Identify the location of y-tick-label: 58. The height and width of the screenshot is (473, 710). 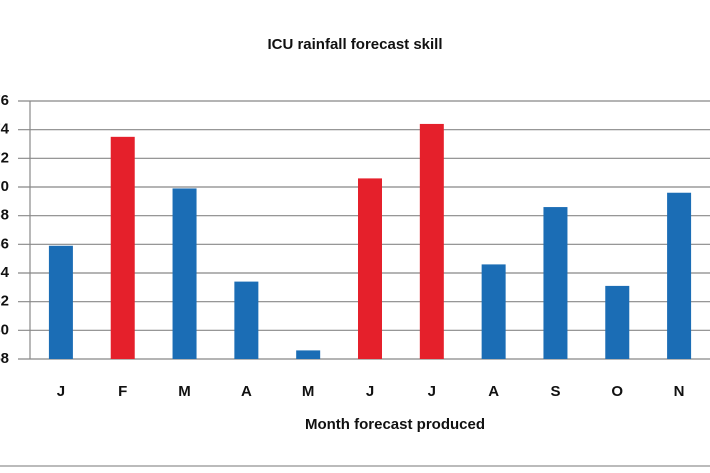
(4, 358).